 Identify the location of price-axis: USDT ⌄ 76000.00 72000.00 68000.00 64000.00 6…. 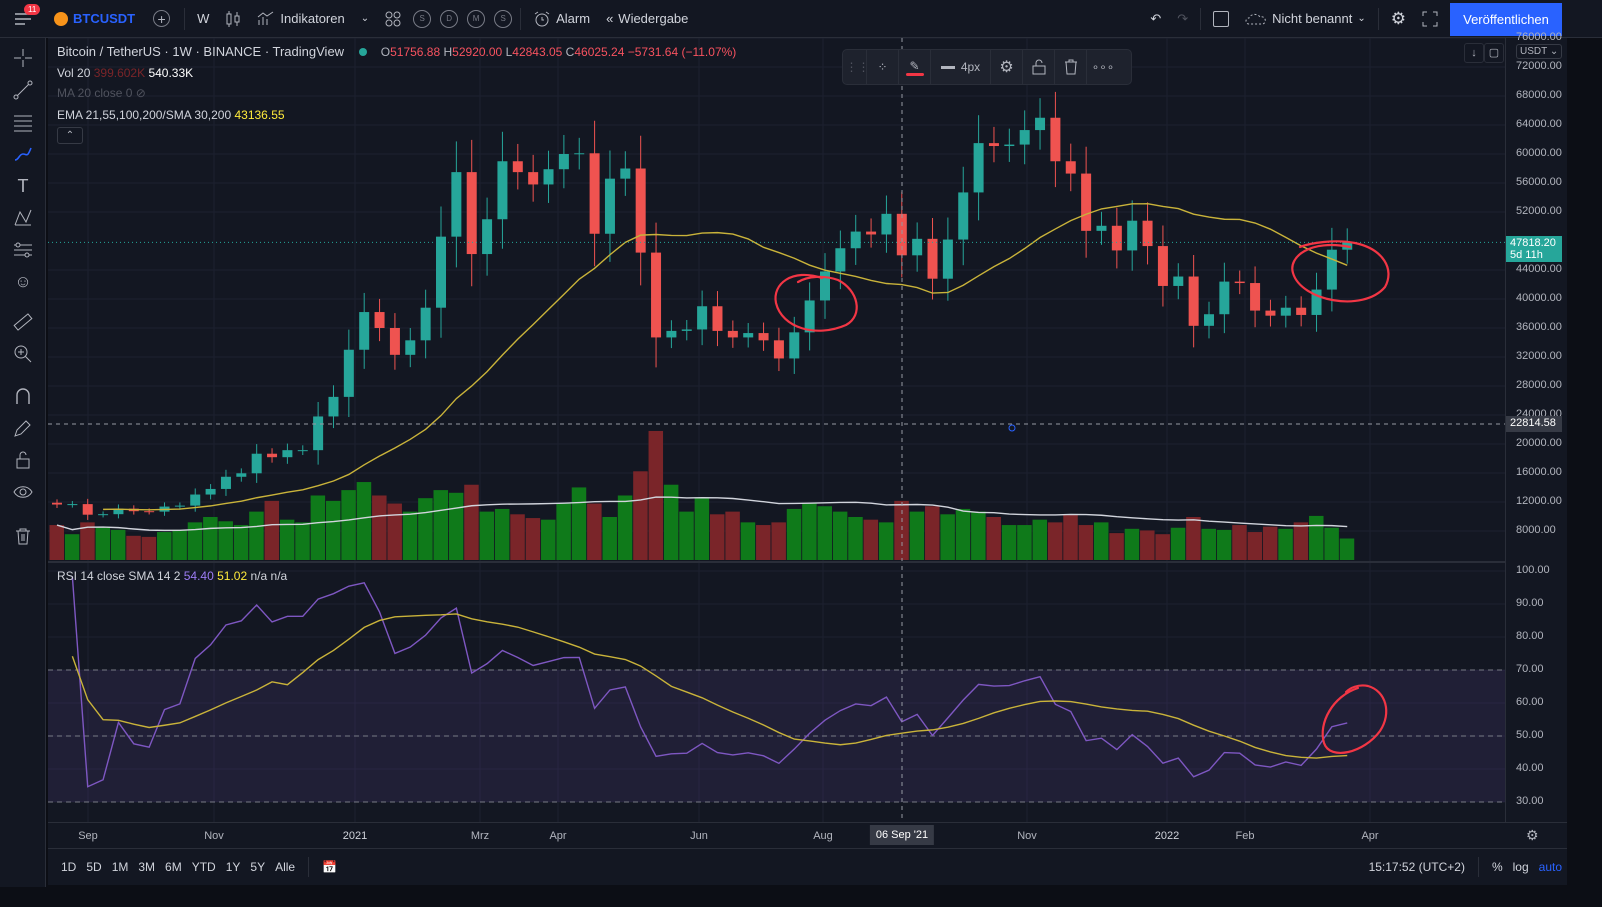
(1536, 426).